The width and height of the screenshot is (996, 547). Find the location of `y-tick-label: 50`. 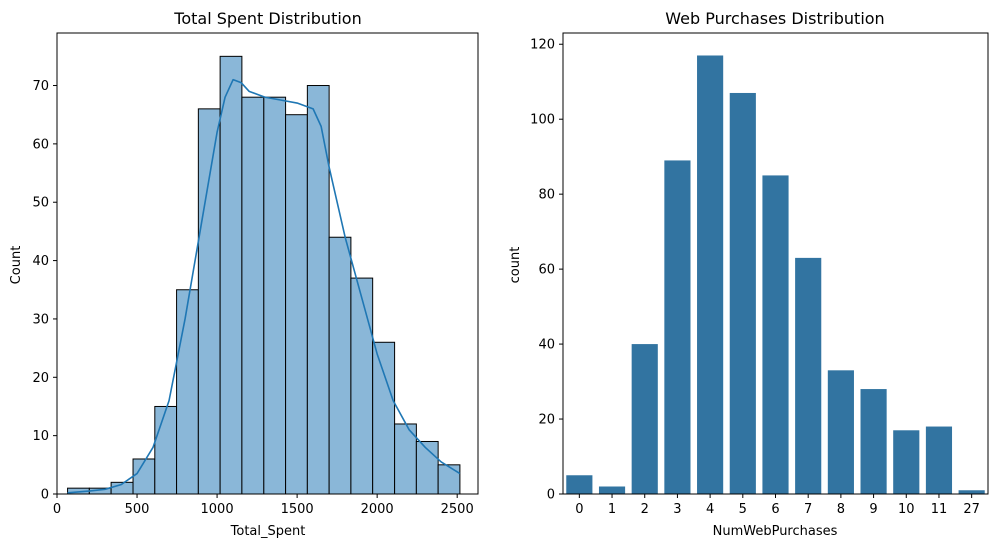

y-tick-label: 50 is located at coordinates (40, 203).